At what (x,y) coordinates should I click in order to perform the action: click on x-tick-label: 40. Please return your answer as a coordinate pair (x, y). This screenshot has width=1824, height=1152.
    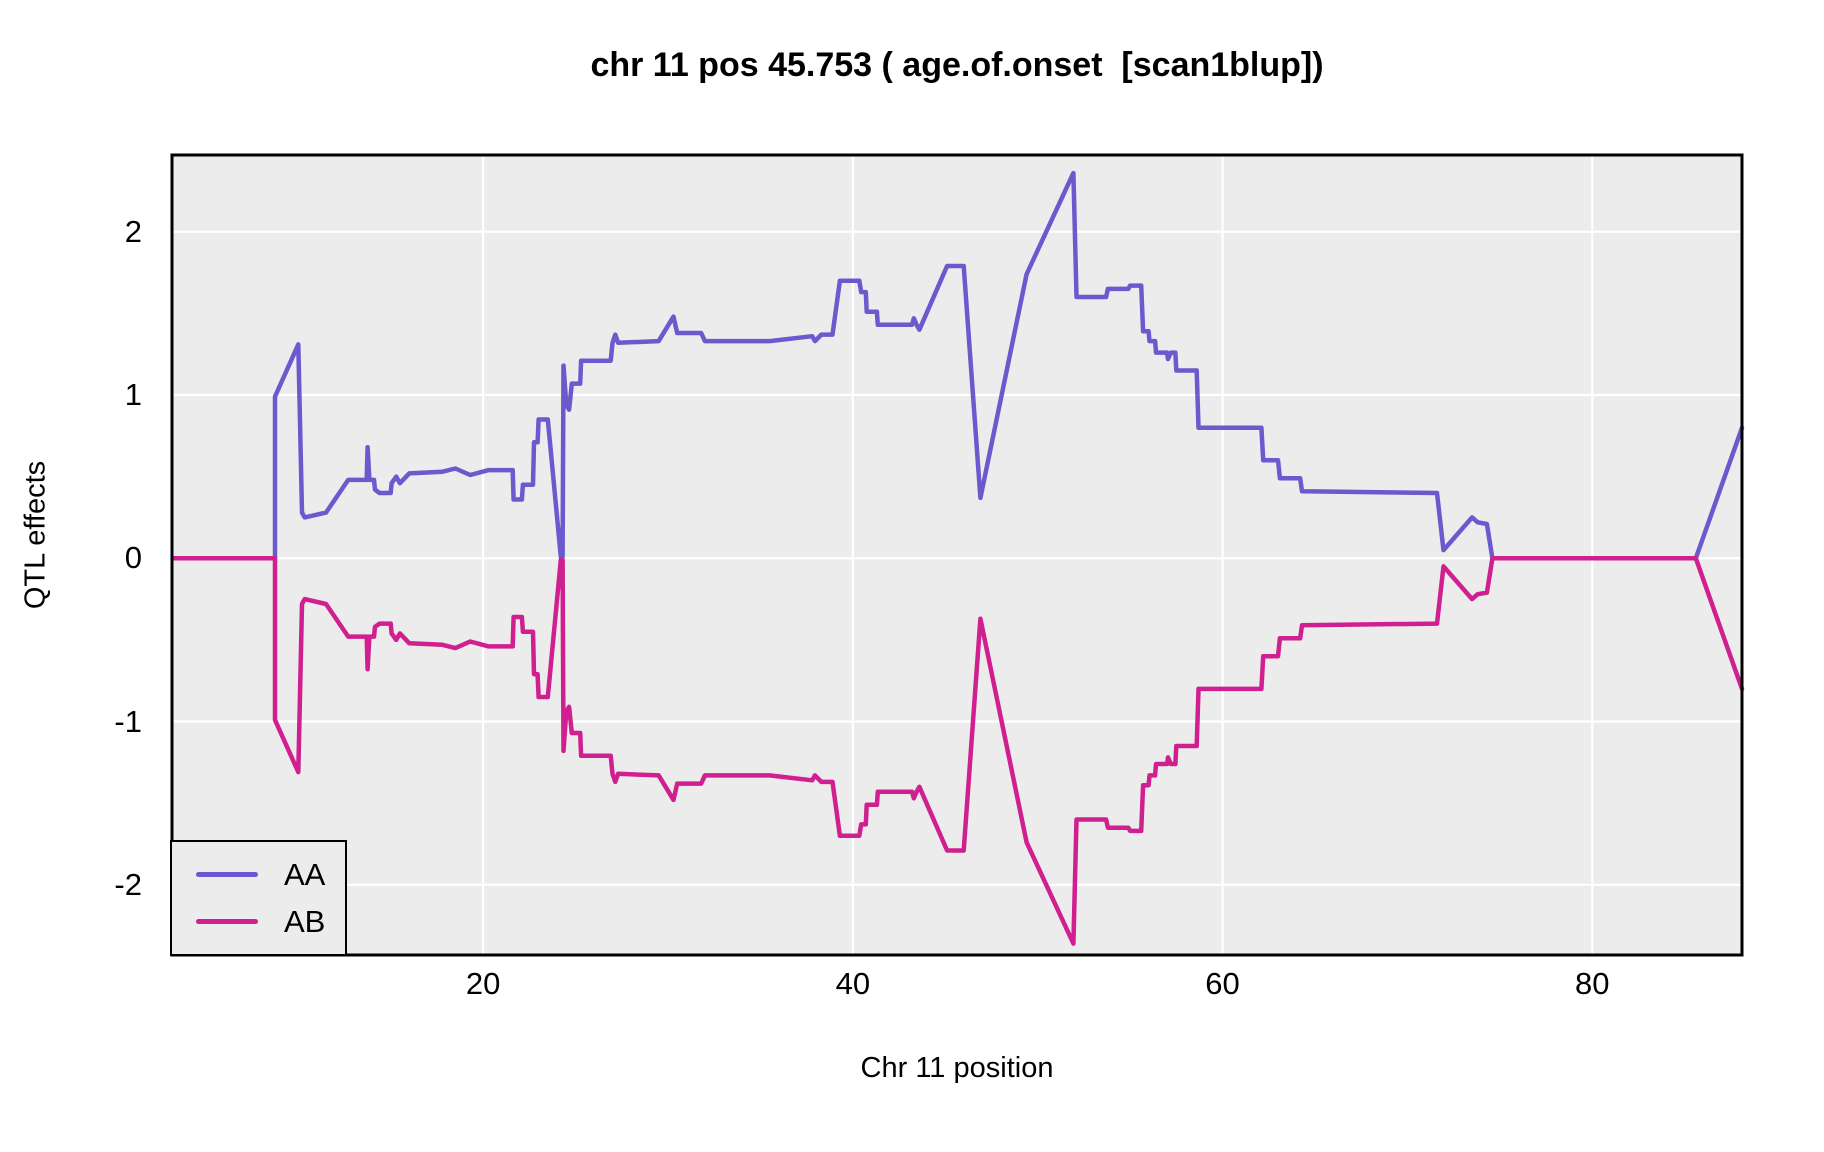
    Looking at the image, I should click on (853, 983).